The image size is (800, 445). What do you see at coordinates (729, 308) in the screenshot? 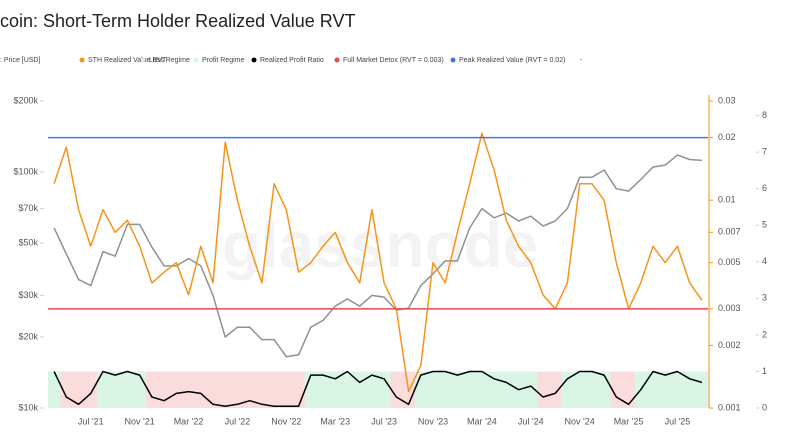
I see `y2-tick-label: 0.003` at bounding box center [729, 308].